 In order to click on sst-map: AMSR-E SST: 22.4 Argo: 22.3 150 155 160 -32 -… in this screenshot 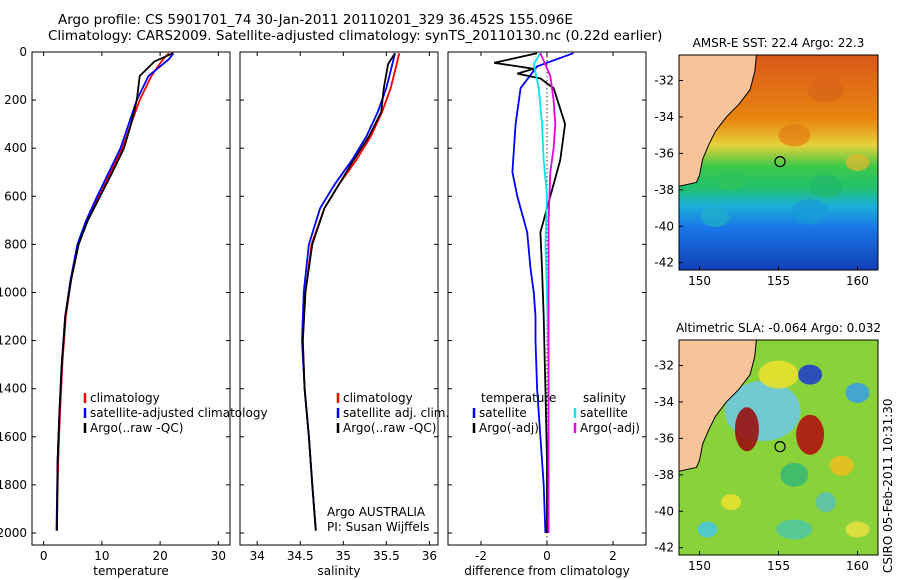, I will do `click(766, 162)`.